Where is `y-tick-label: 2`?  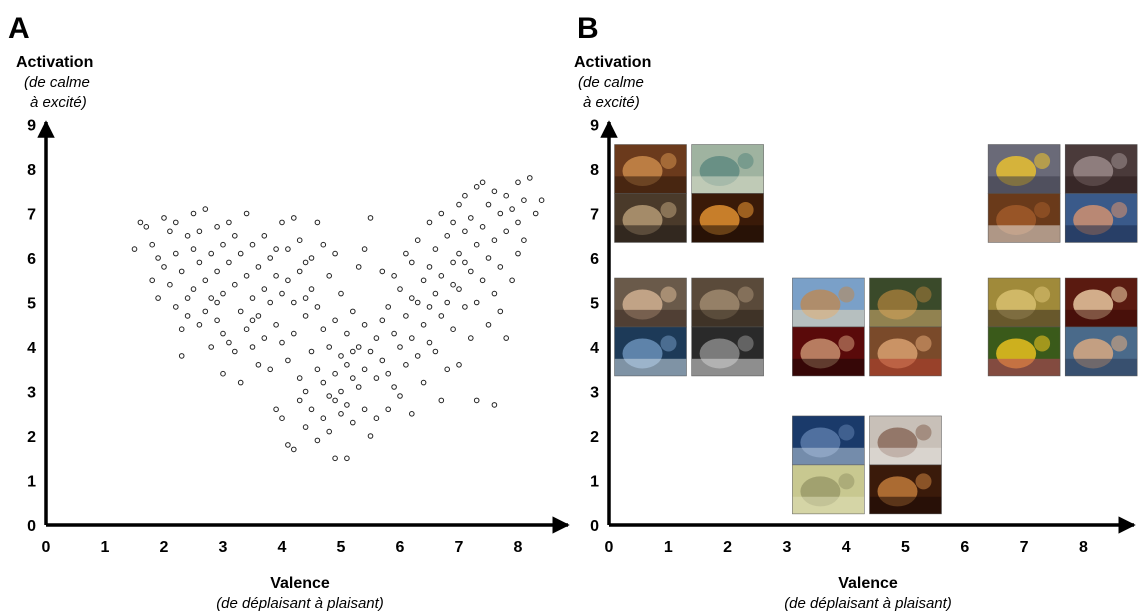 y-tick-label: 2 is located at coordinates (31, 437).